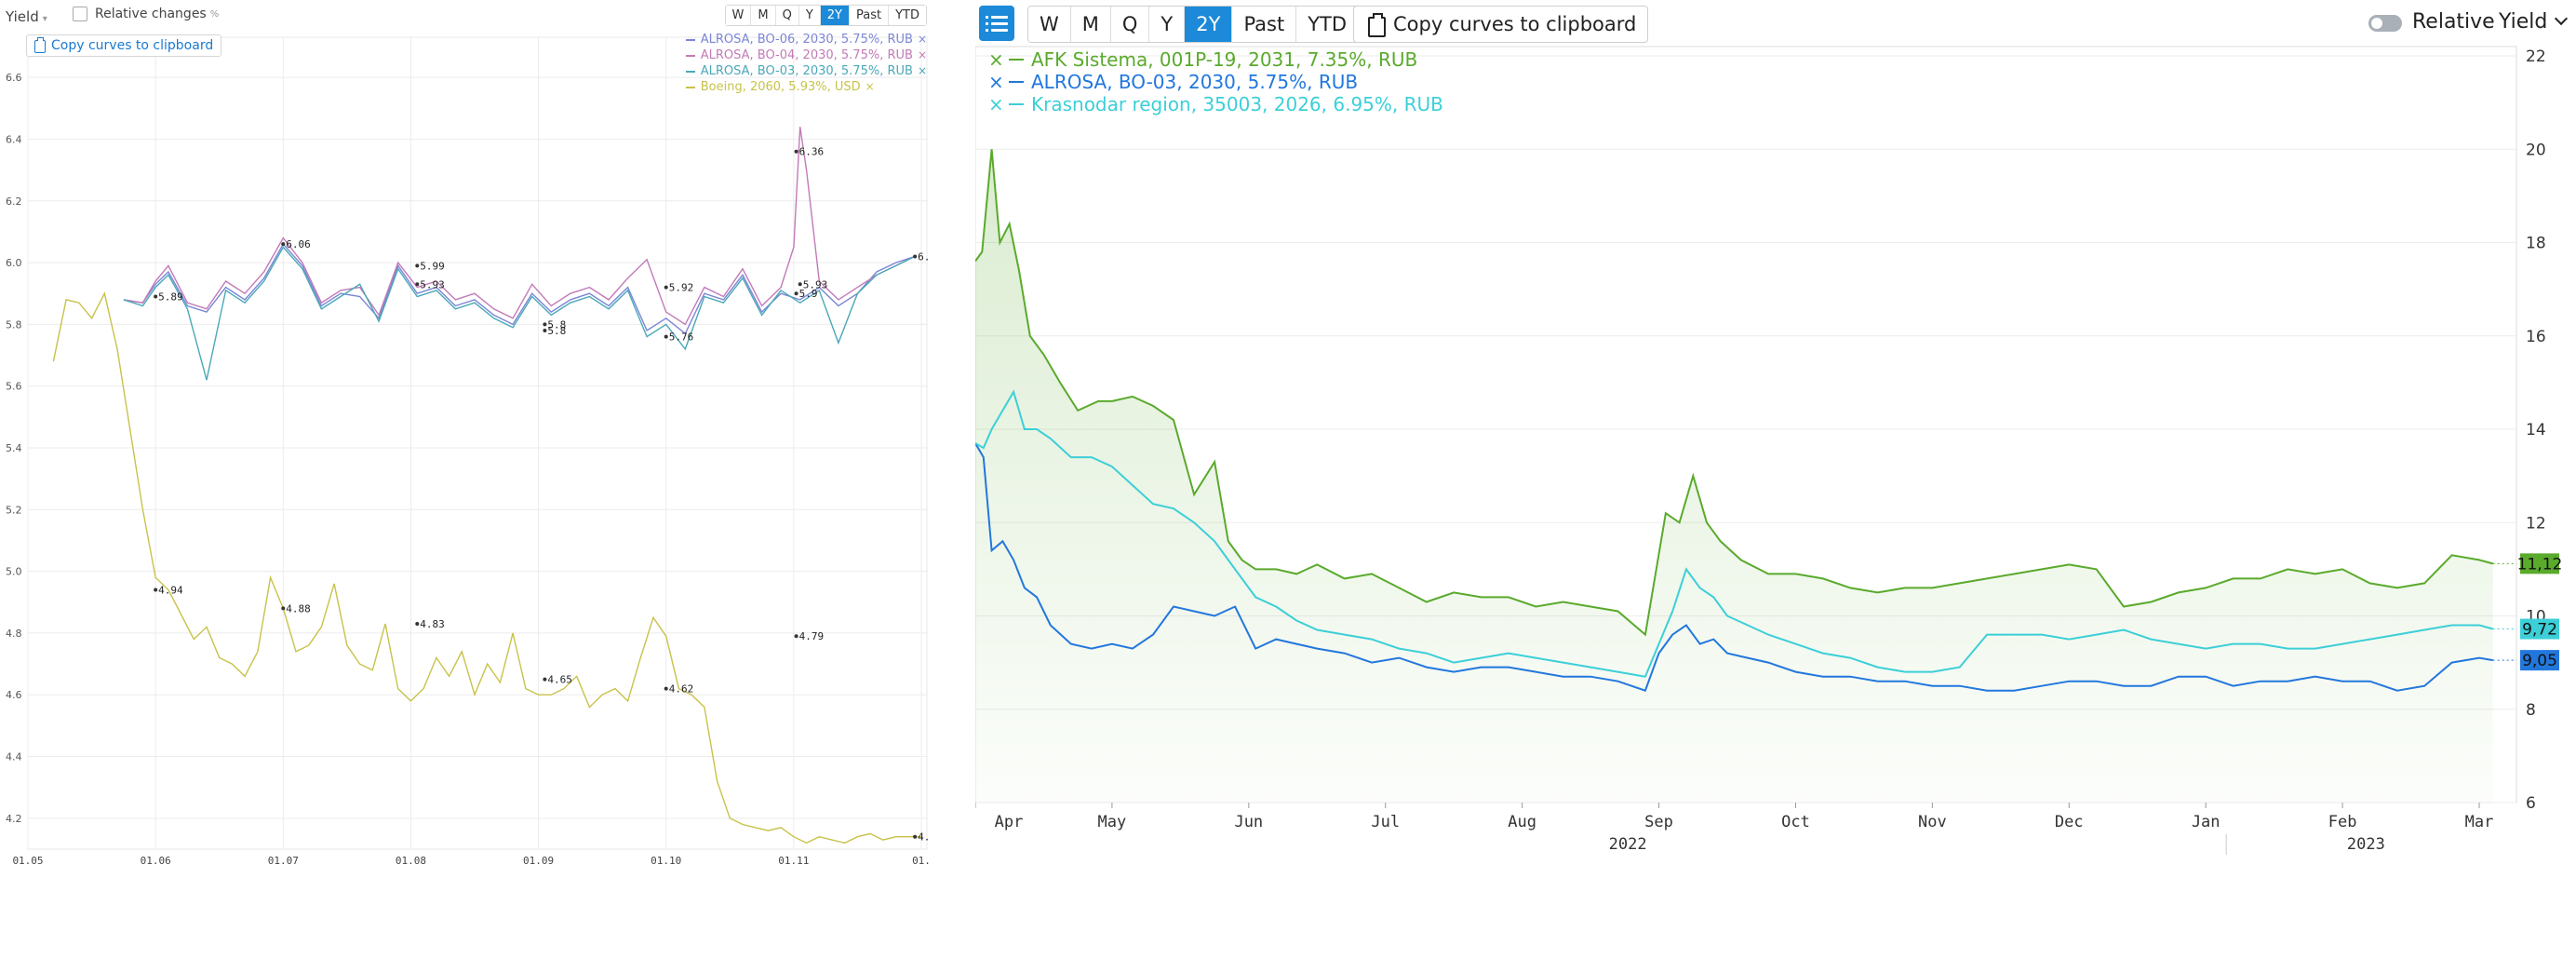  Describe the element at coordinates (14, 263) in the screenshot. I see `y-tick-label: 6.0` at that location.